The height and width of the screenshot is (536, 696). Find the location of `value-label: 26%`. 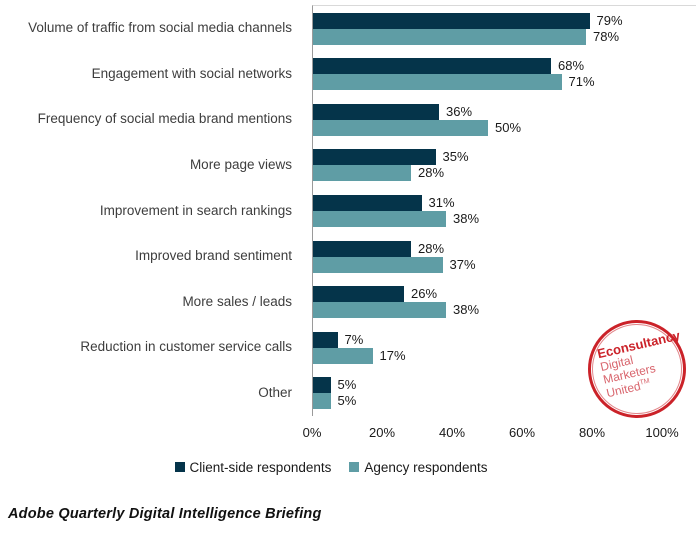

value-label: 26% is located at coordinates (424, 294).